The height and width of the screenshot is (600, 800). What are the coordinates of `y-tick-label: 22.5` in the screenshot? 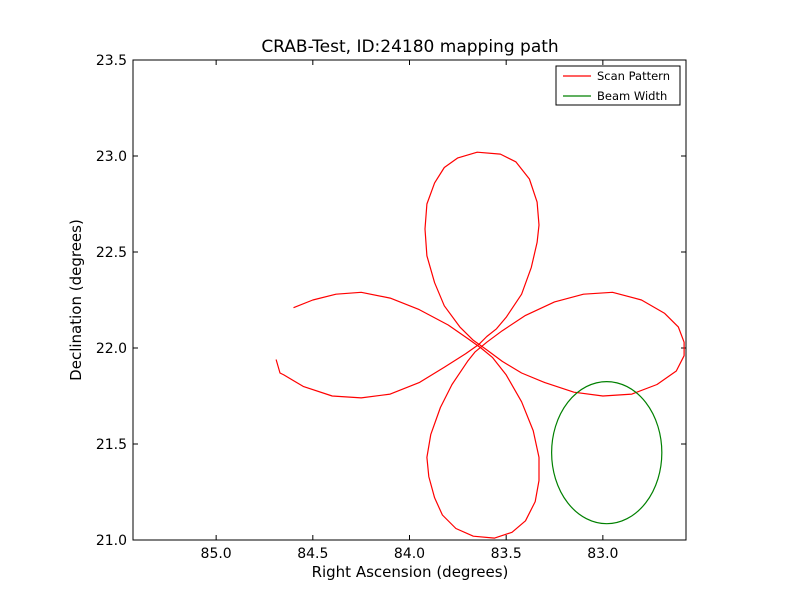 It's located at (111, 253).